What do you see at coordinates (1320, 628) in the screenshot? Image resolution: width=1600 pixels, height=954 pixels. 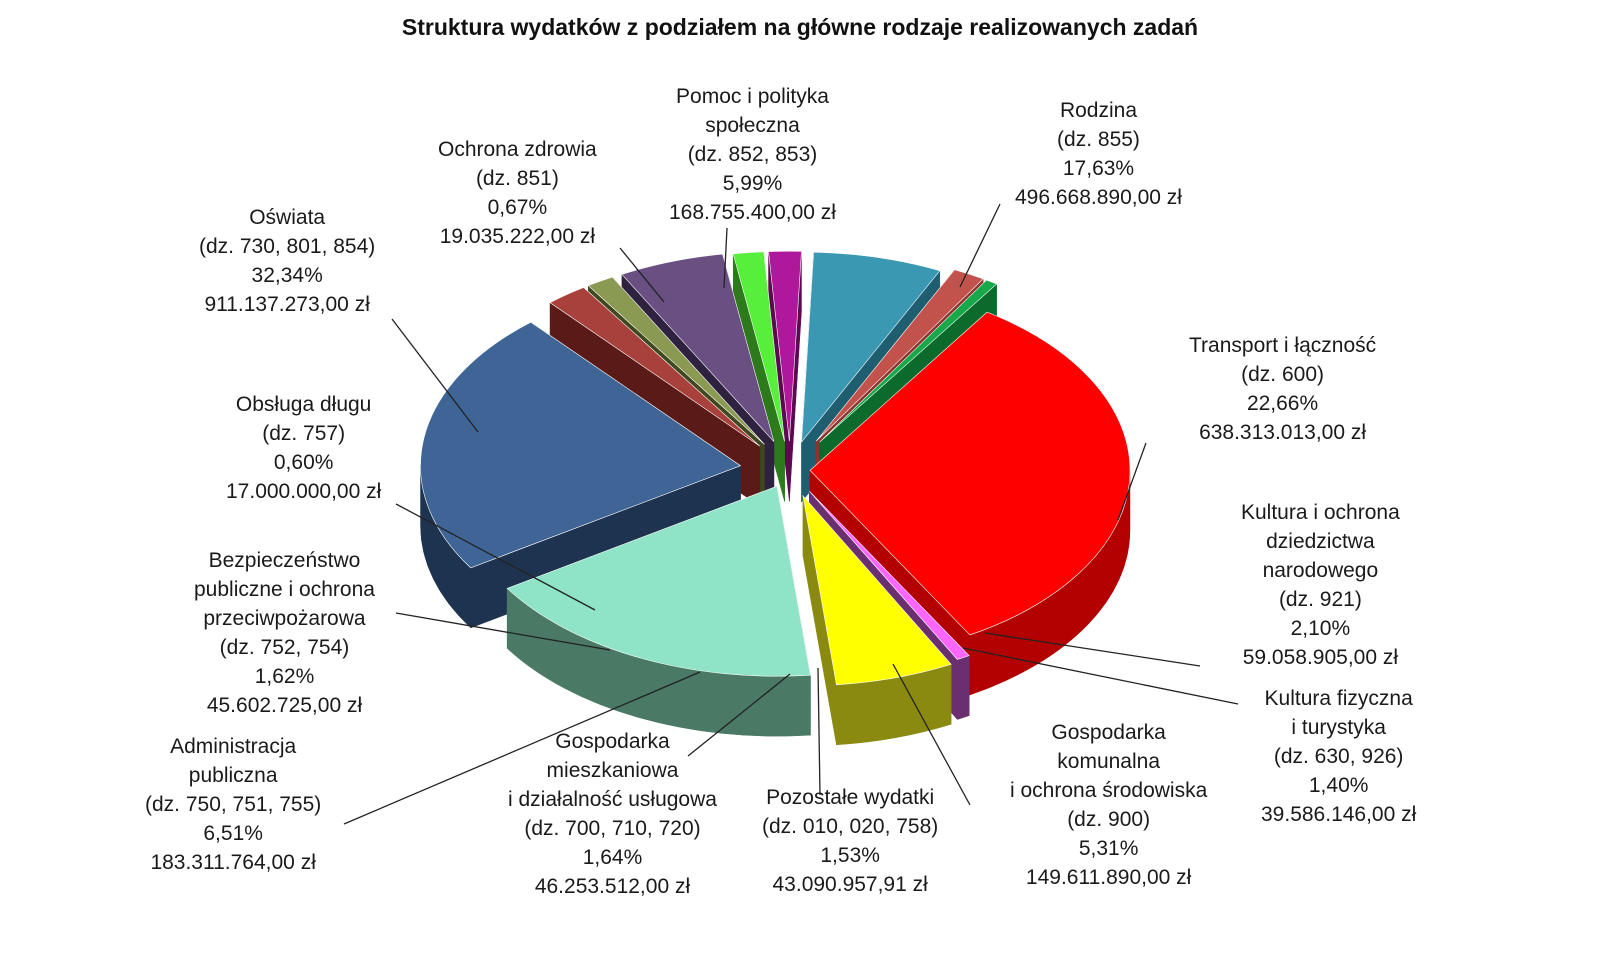 I see `label-line: 2,10%` at bounding box center [1320, 628].